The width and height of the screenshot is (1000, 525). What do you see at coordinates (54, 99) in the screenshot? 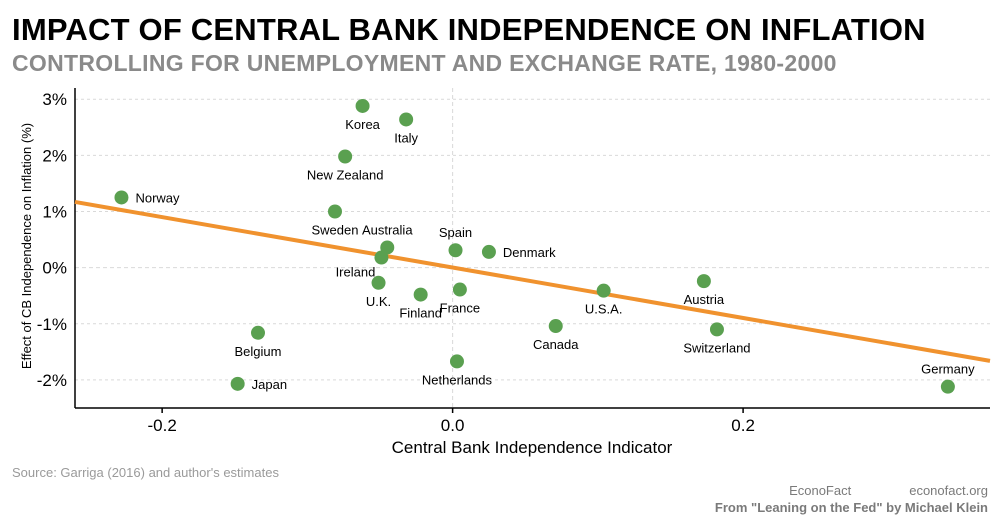
I see `y-tick-label: 3%` at bounding box center [54, 99].